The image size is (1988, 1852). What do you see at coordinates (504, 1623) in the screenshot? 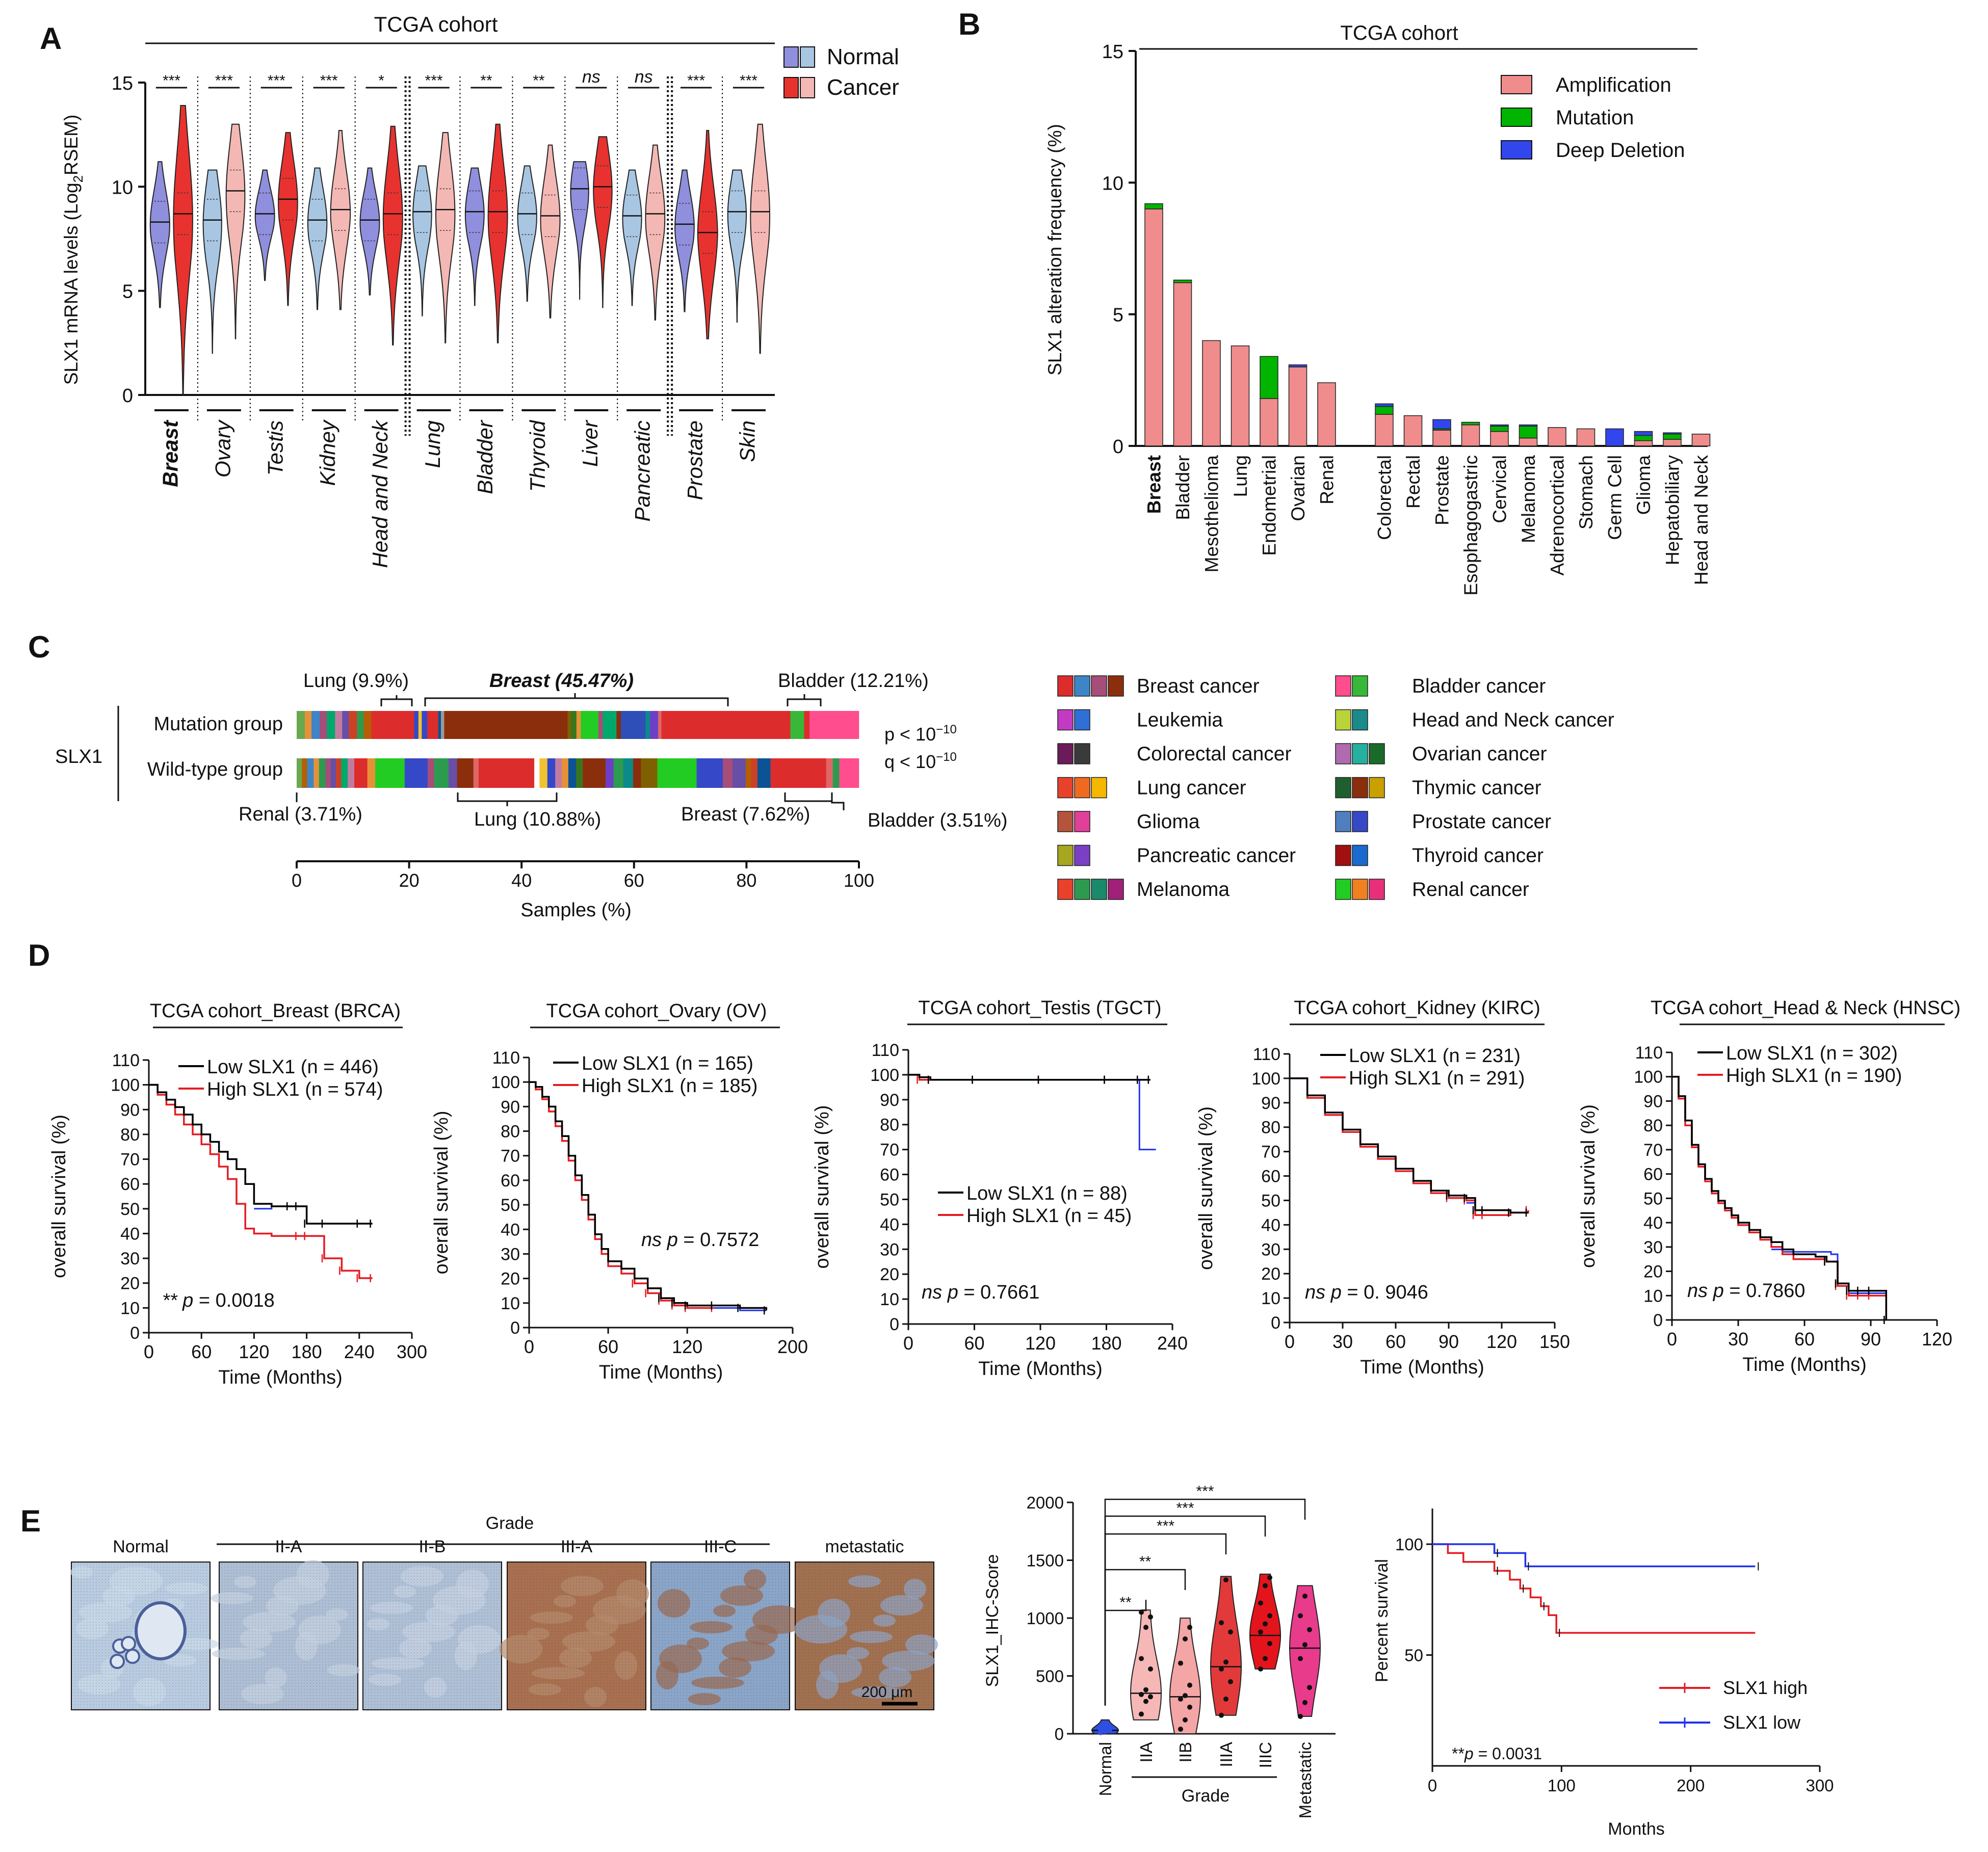
I see `panel-e-histology-images: Normal II-A II-B III-A III-C metastatic 200 μm` at bounding box center [504, 1623].